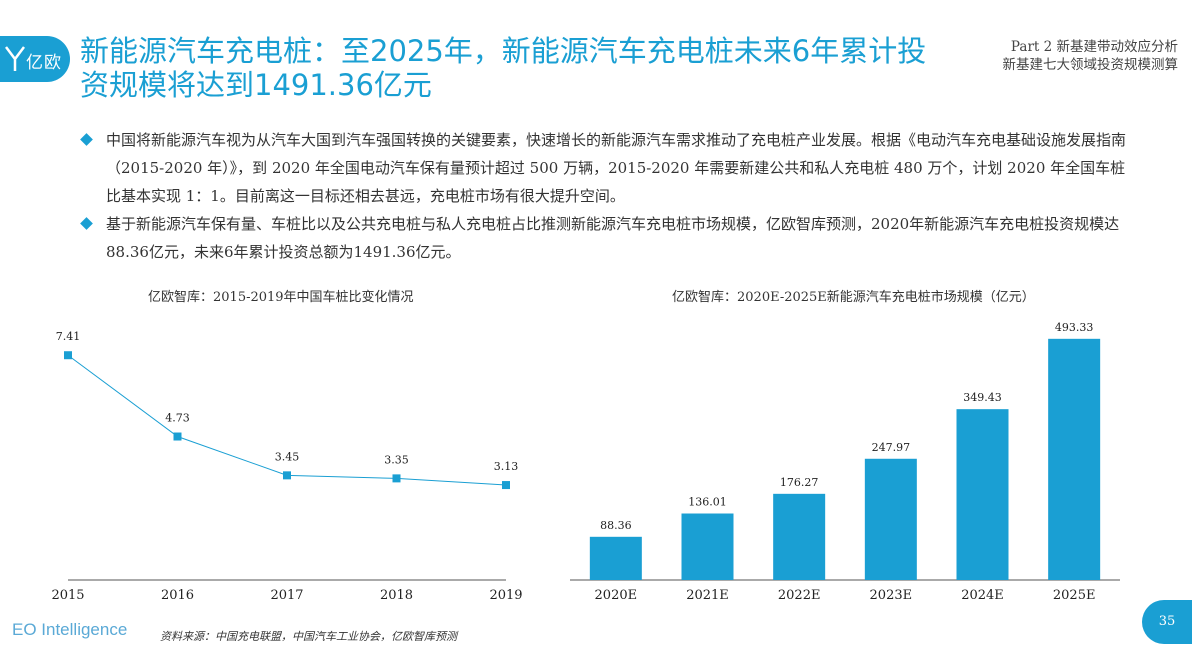 This screenshot has height=669, width=1192. I want to click on line-chart-title: 亿欧智库：2015-2019年中国车桩比变化情况, so click(281, 297).